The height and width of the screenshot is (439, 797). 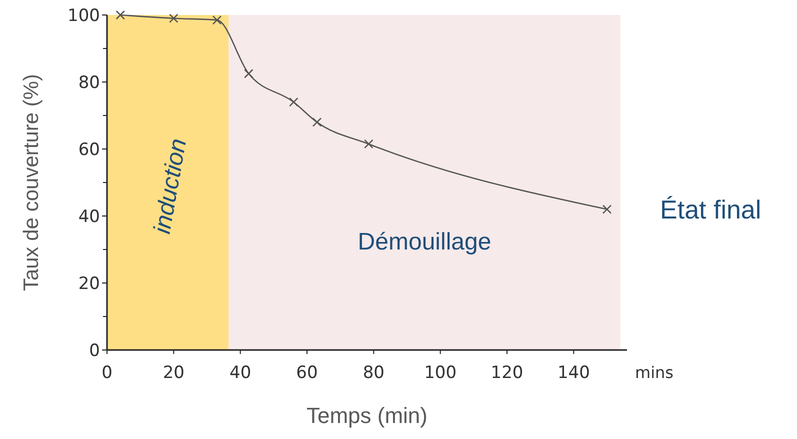 I want to click on x-tick-label: 140, so click(x=573, y=373).